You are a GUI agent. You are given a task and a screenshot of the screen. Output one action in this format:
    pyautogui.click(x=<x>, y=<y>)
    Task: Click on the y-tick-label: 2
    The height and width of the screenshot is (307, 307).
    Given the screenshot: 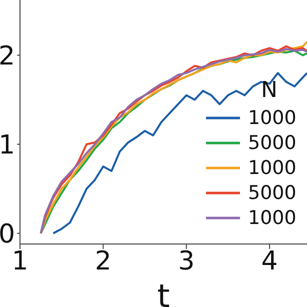 What is the action you would take?
    pyautogui.click(x=7, y=56)
    